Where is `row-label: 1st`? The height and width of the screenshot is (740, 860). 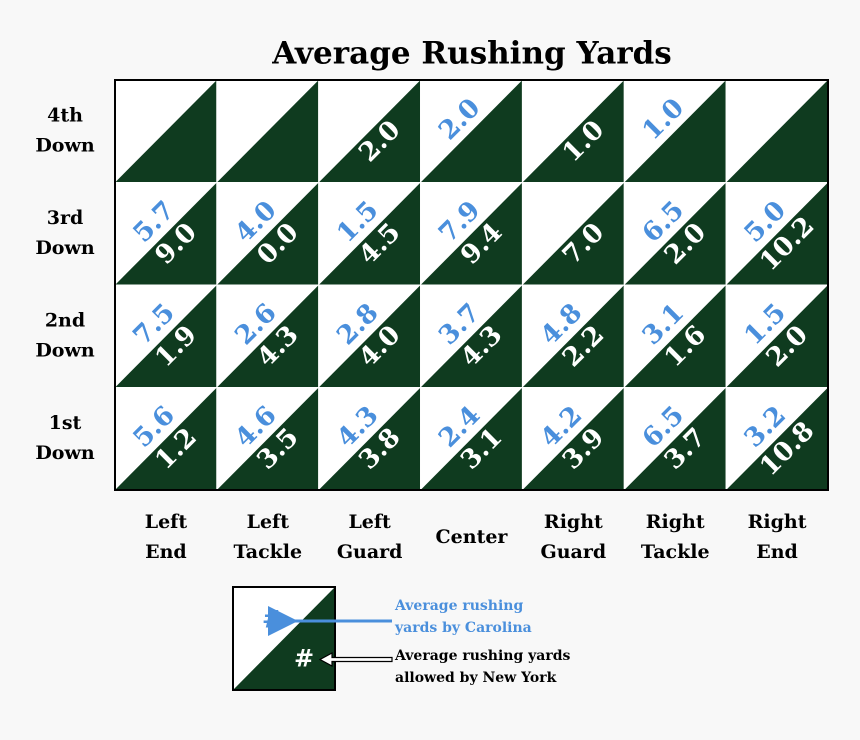
row-label: 1st is located at coordinates (65, 423).